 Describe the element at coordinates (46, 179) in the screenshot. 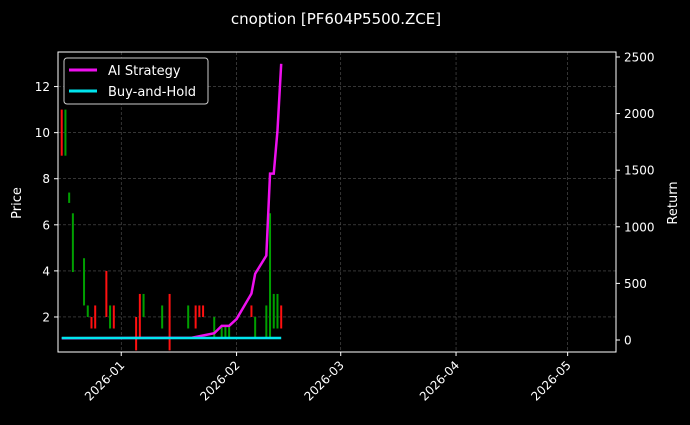

I see `left-tick-label: 8` at that location.